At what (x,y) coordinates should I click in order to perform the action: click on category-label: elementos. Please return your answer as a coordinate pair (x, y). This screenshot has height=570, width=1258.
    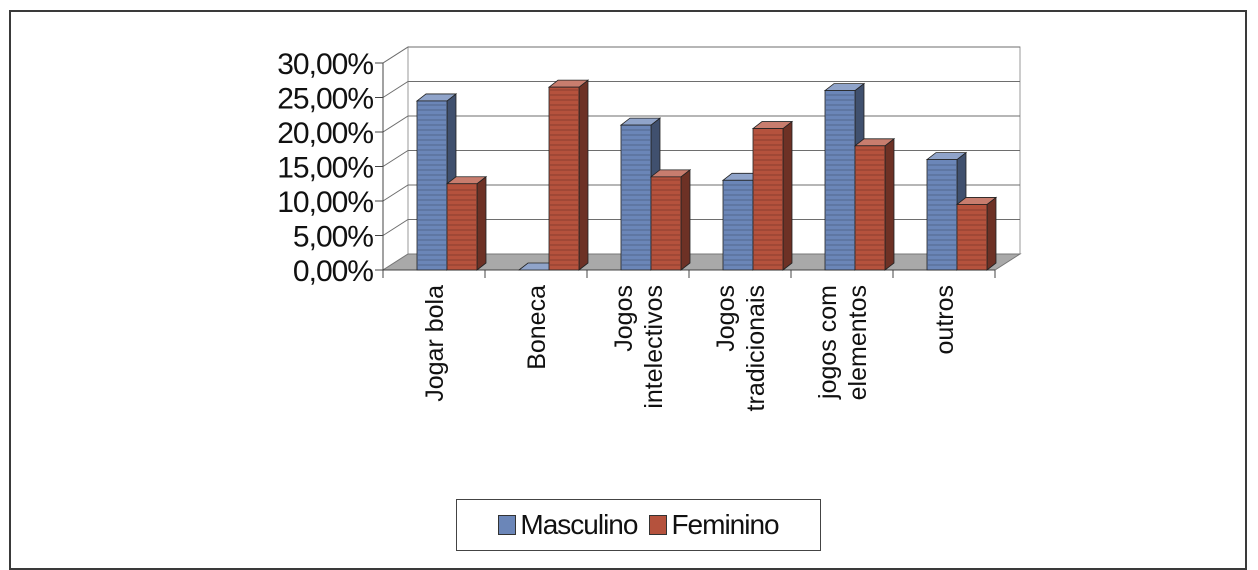
    Looking at the image, I should click on (858, 342).